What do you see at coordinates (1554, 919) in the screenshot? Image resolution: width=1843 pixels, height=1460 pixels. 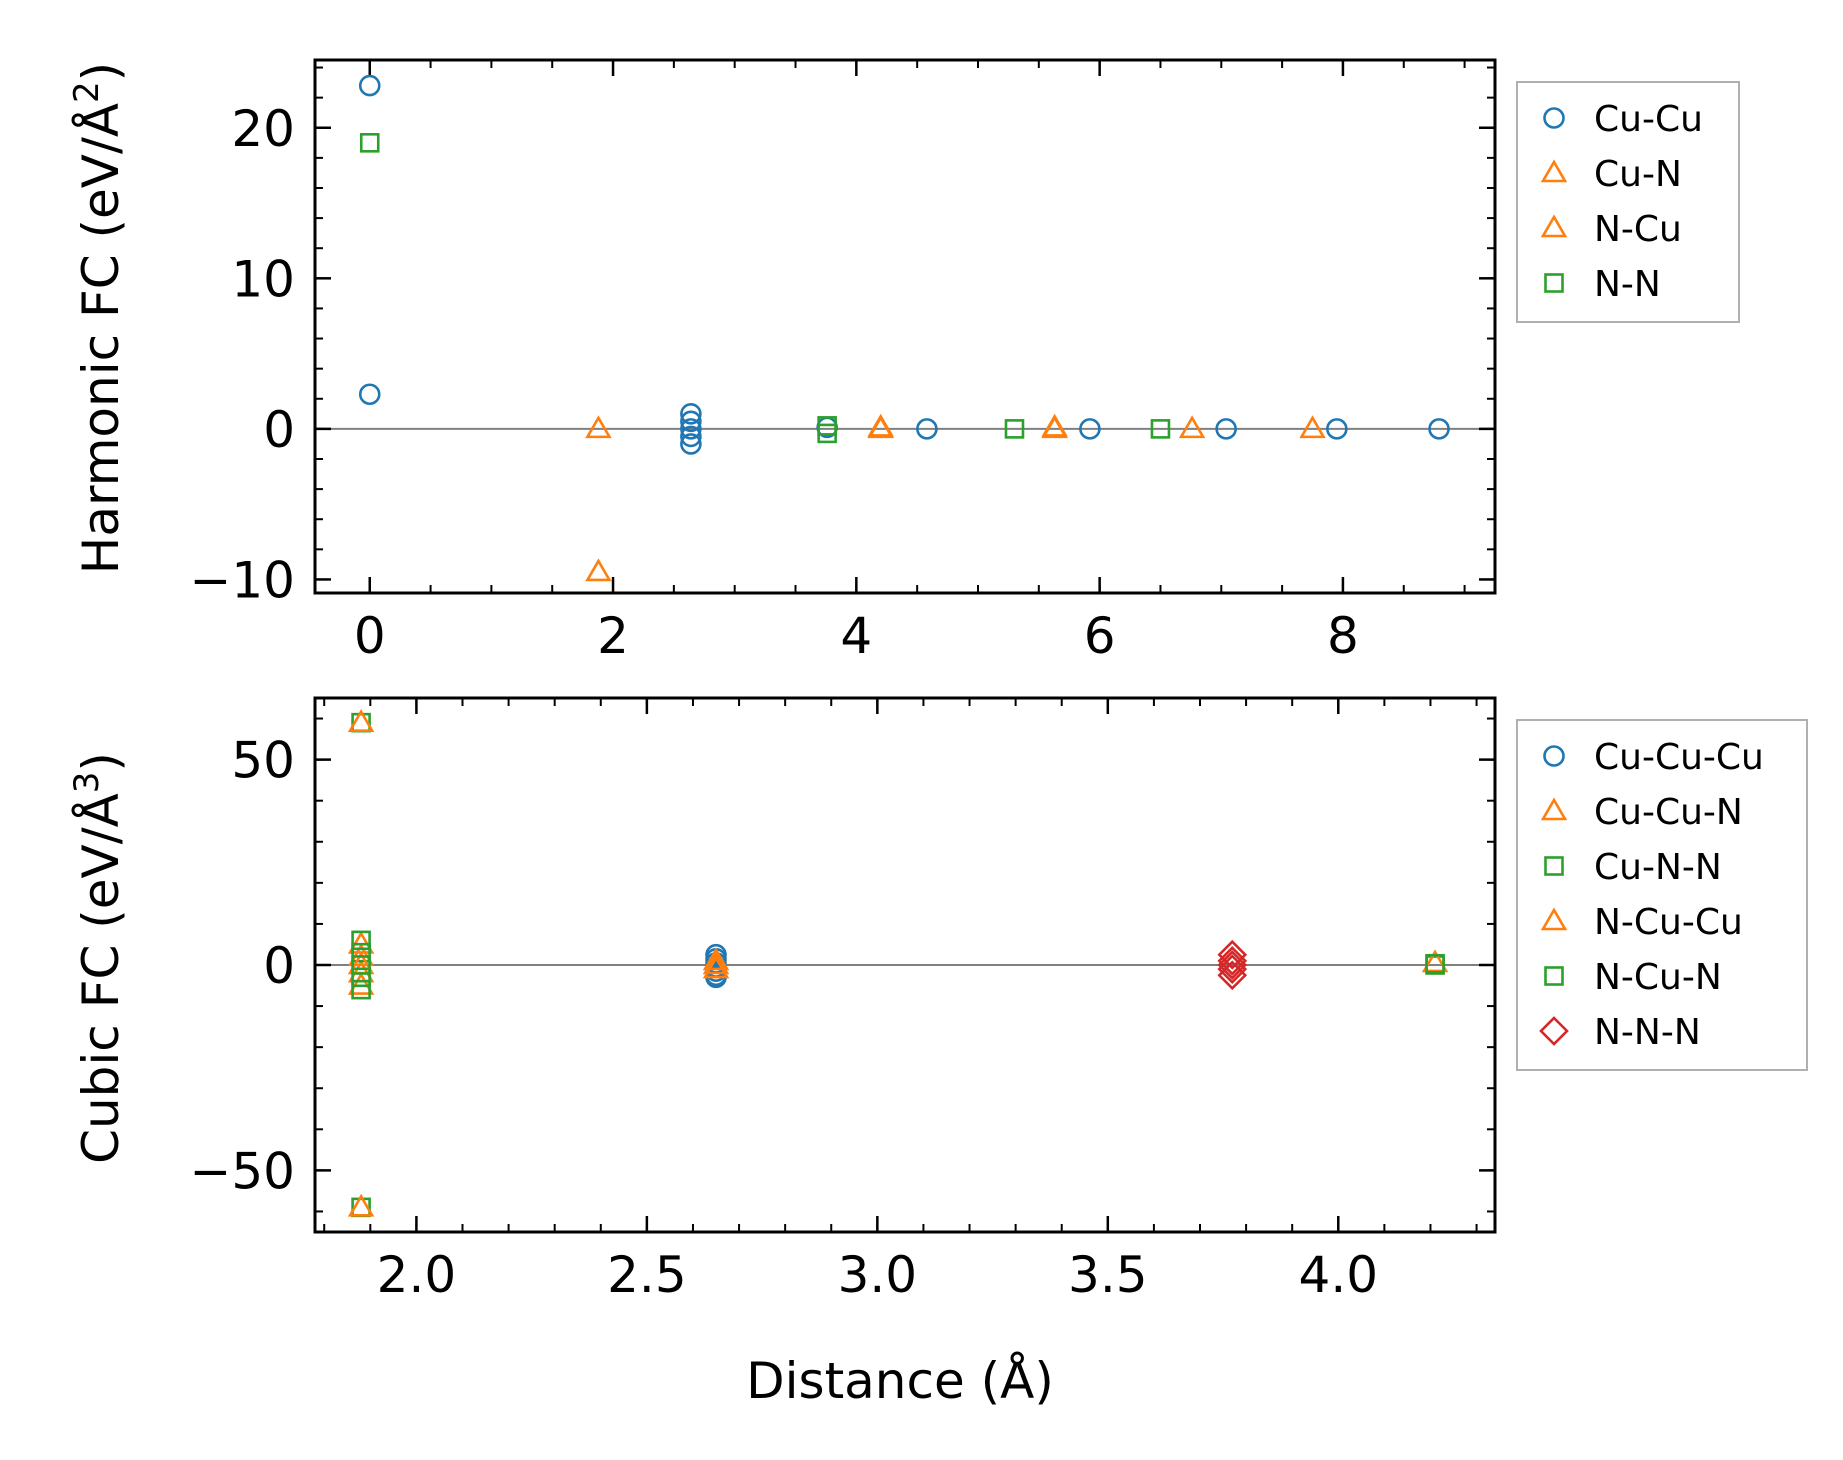 I see `cubic-legend-marker-n-cu-cu` at bounding box center [1554, 919].